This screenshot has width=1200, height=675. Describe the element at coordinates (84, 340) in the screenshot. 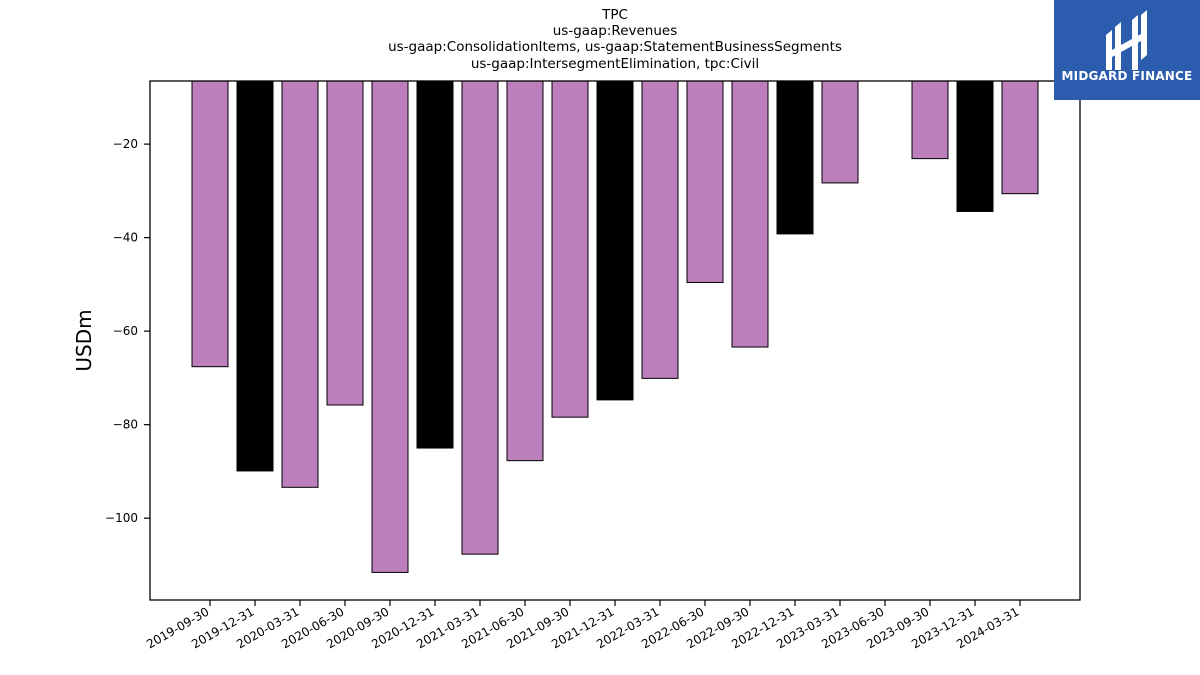

I see `y-axis-label: USDm` at that location.